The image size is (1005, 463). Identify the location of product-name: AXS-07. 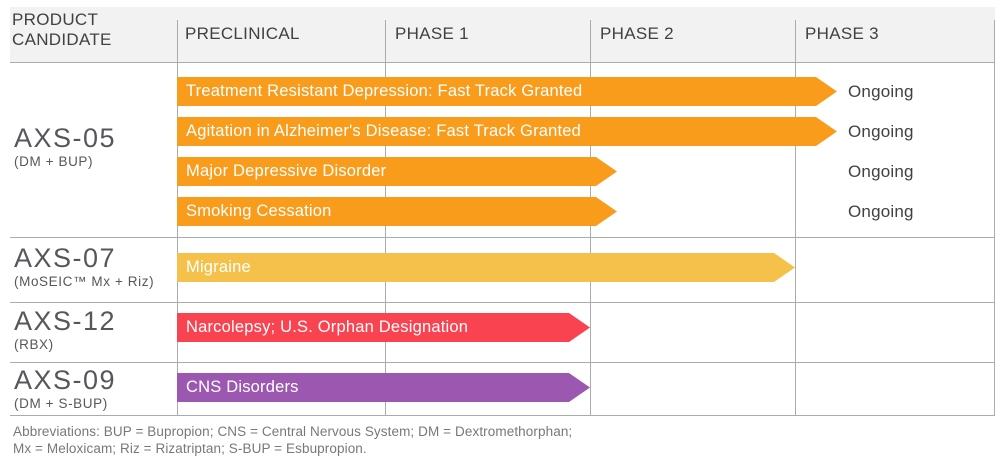
(65, 258).